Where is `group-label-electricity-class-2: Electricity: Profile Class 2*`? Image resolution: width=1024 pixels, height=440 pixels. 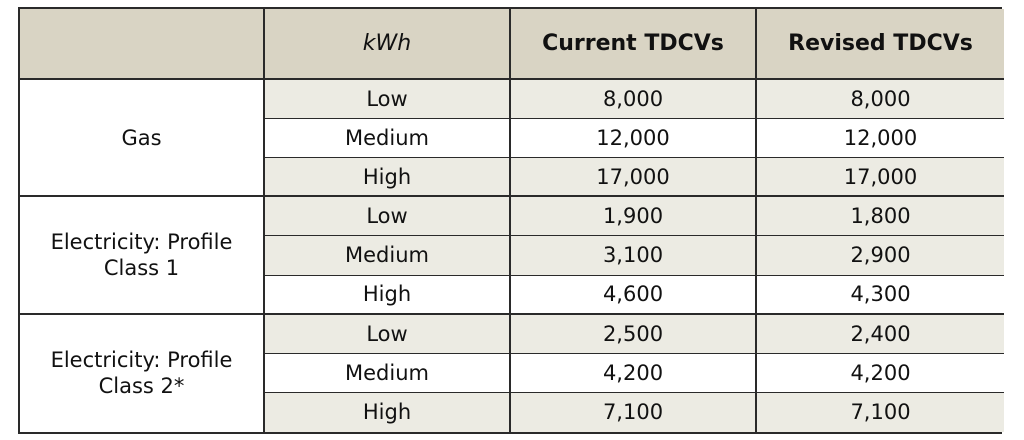 group-label-electricity-class-2: Electricity: Profile Class 2* is located at coordinates (142, 373).